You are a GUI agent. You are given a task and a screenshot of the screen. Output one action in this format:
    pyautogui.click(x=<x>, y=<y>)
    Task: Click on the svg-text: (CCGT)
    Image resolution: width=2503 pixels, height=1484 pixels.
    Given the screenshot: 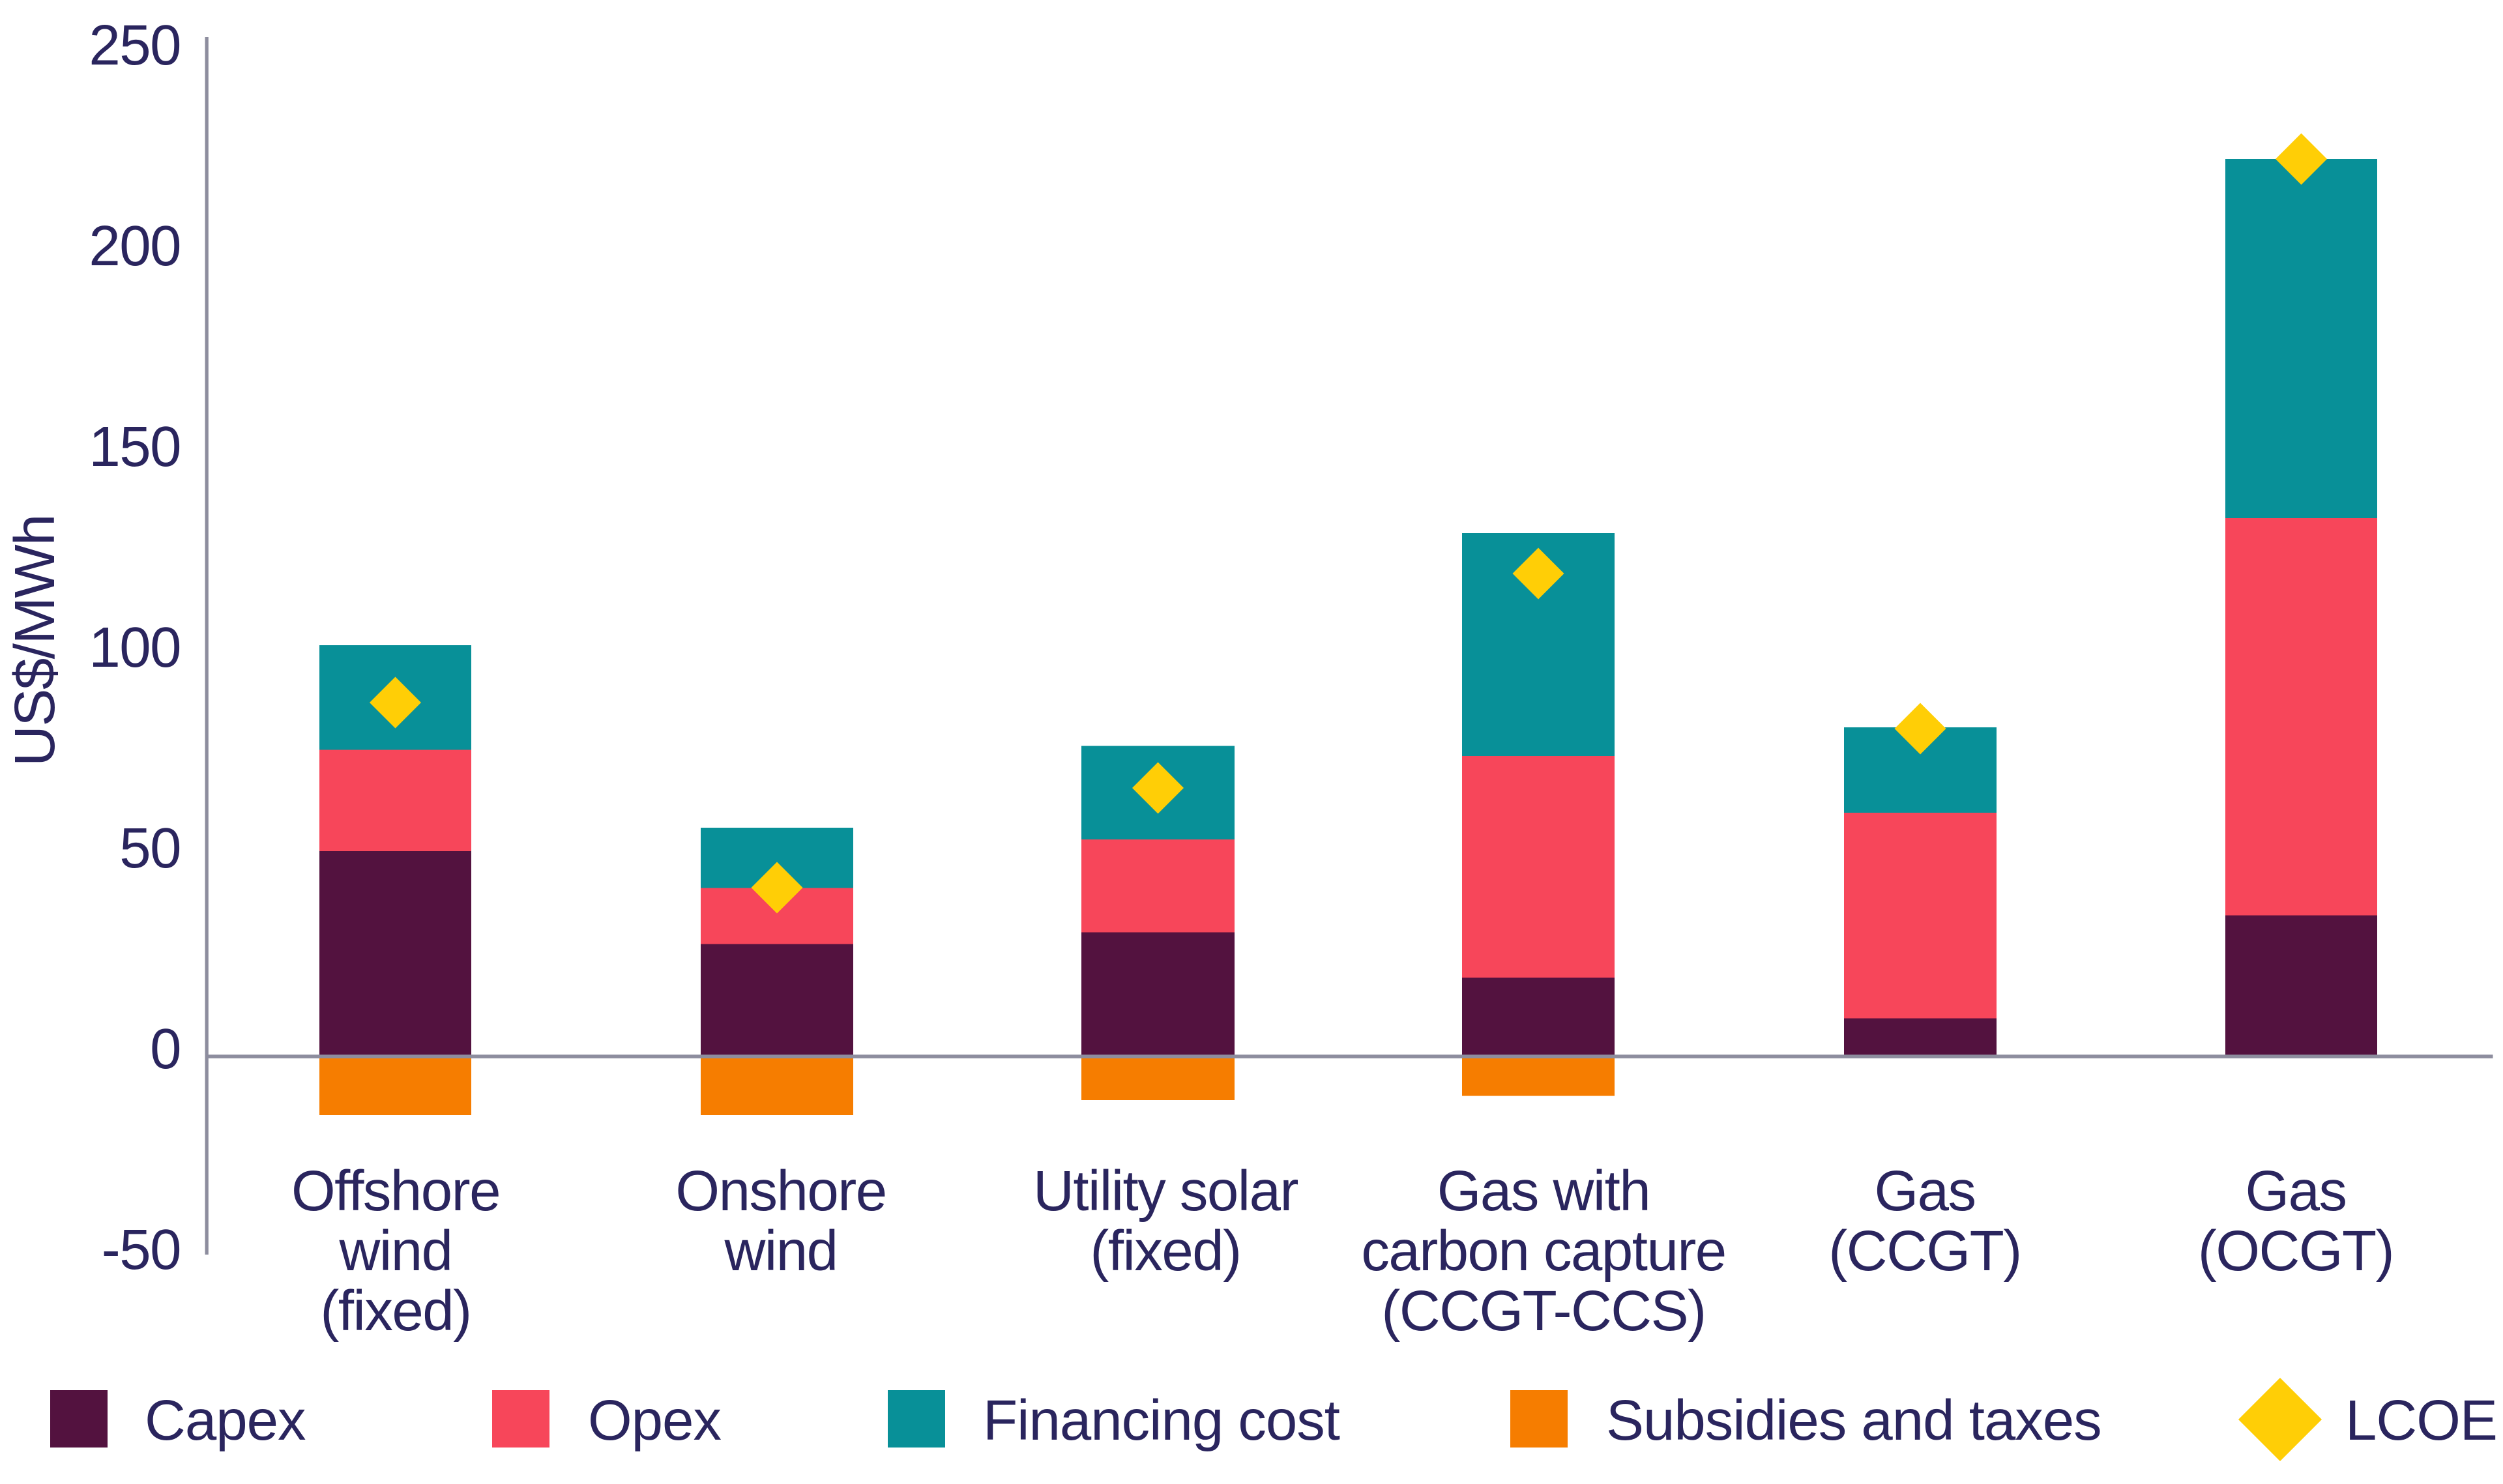 What is the action you would take?
    pyautogui.click(x=1924, y=1251)
    